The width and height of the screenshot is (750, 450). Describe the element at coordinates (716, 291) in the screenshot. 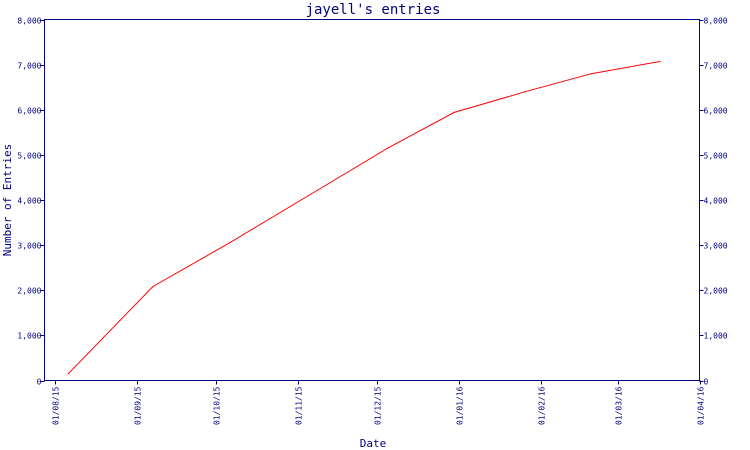

I see `y-tick-label-right: 2,000` at that location.